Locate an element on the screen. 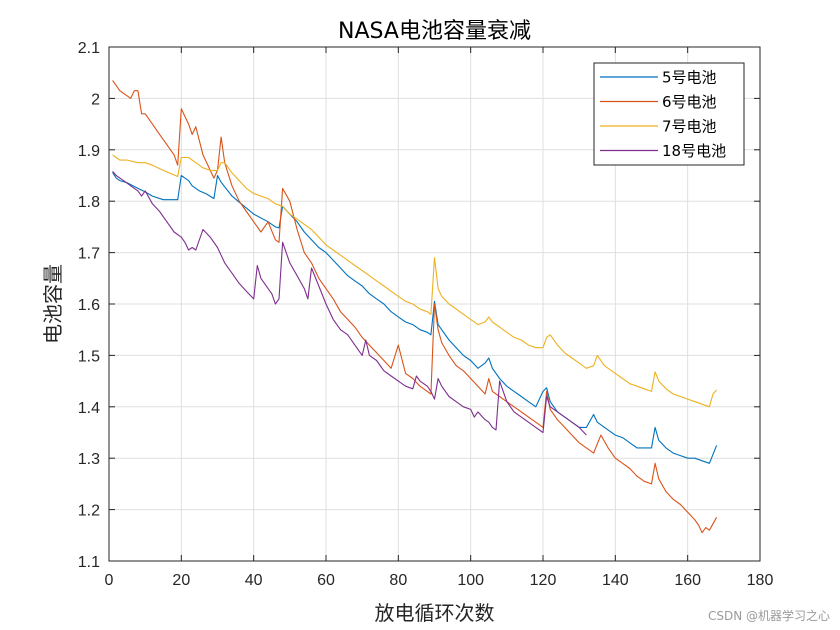  legend: 5号电池 6号电池 7号电池 18号电池 is located at coordinates (669, 114).